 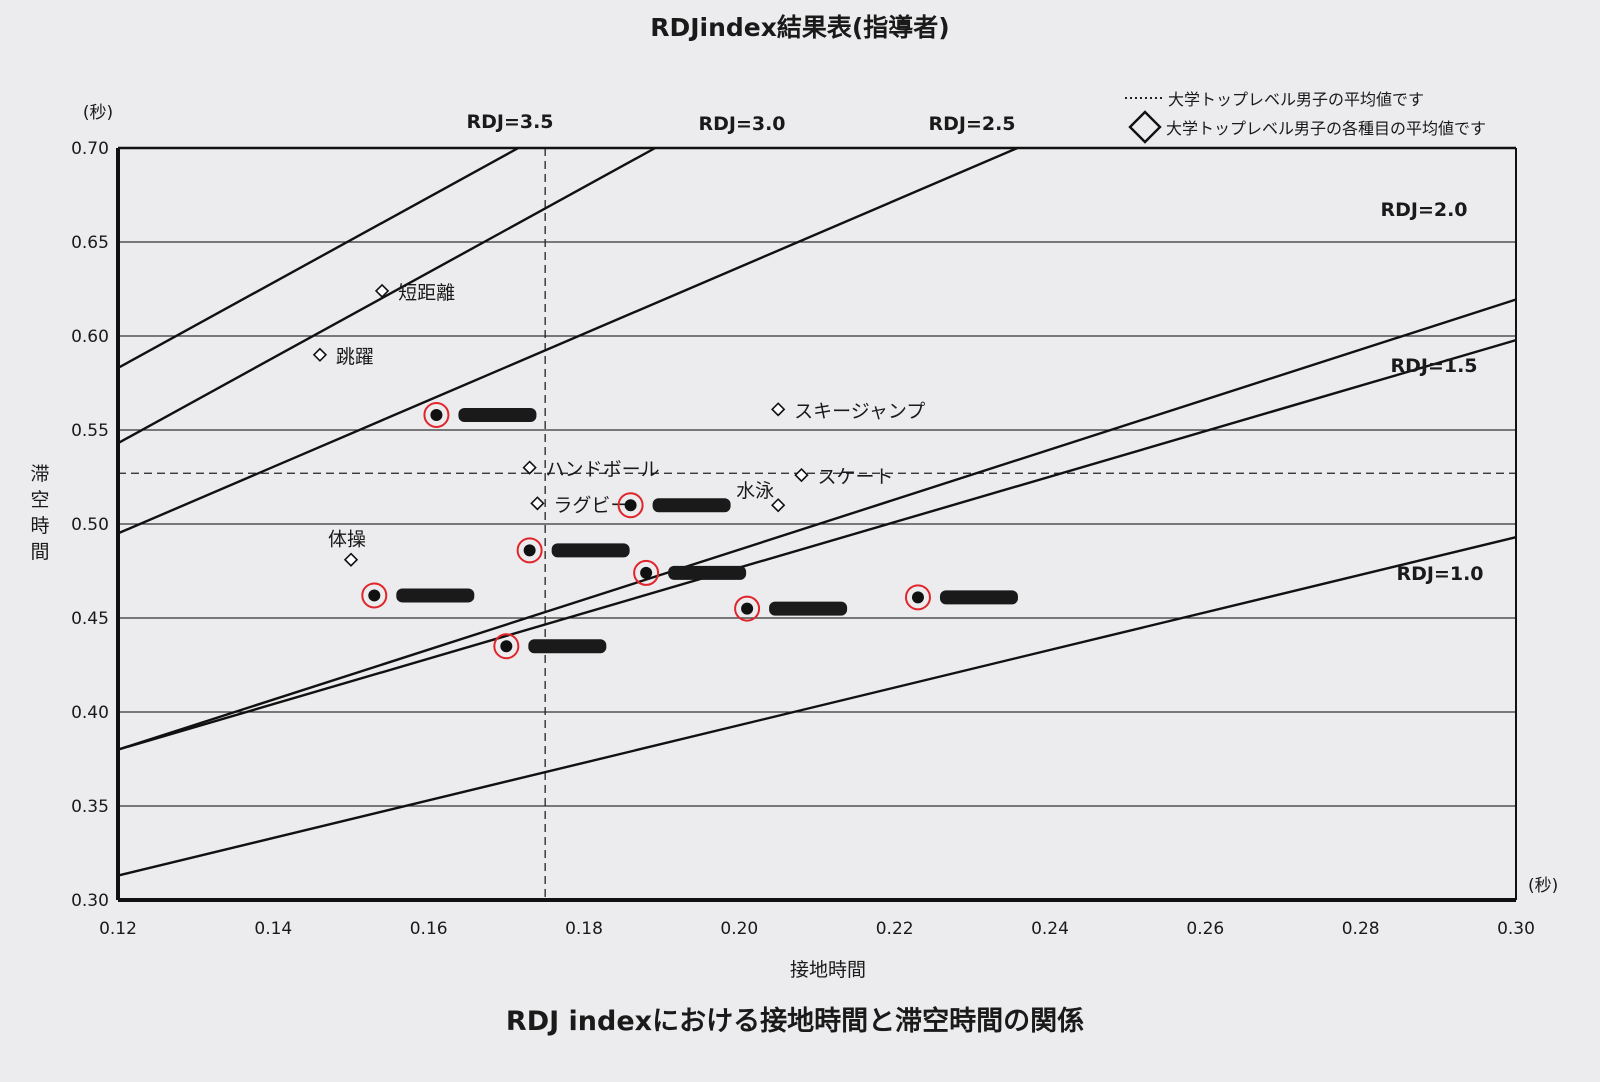 I want to click on sport-label: 体操, so click(x=347, y=540).